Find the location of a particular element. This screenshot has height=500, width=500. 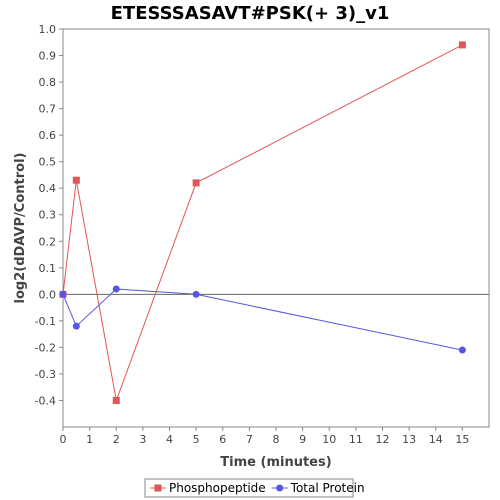

x-axis-label: Time (minutes) is located at coordinates (275, 462).